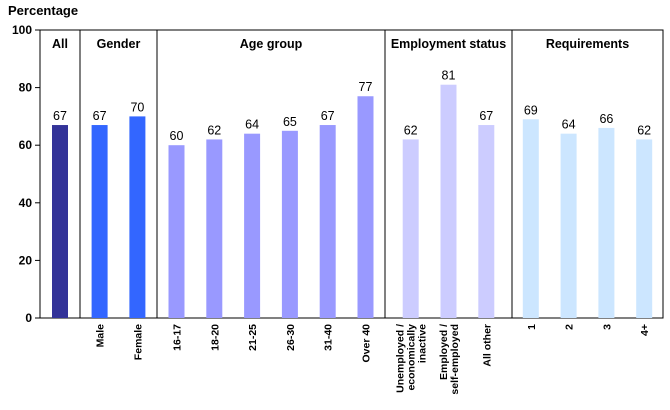 The height and width of the screenshot is (410, 670). What do you see at coordinates (26, 88) in the screenshot?
I see `y-tick-label: 80` at bounding box center [26, 88].